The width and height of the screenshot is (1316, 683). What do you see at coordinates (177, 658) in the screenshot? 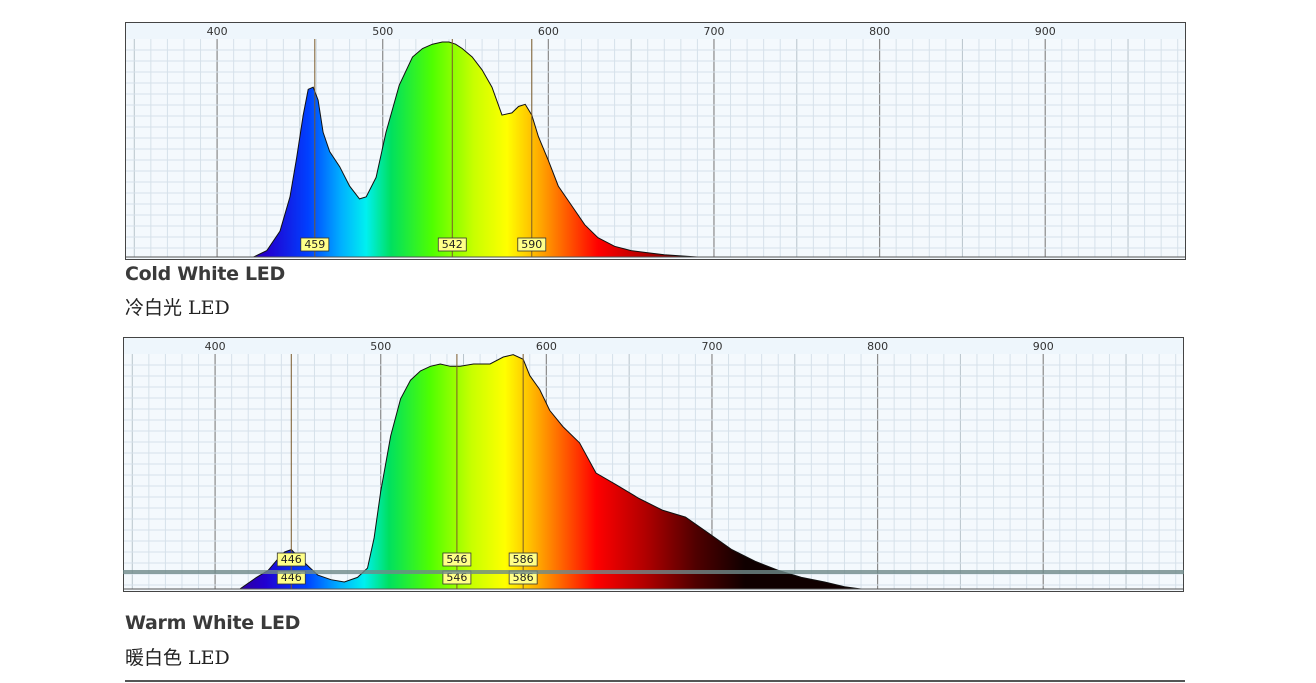
I see `warm-white-subtitle: 暖白色 LED` at bounding box center [177, 658].